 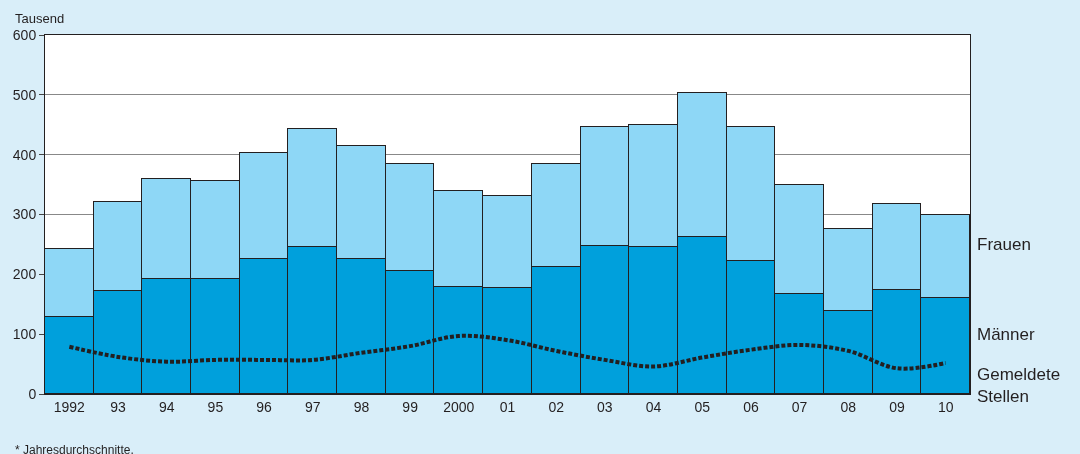 What do you see at coordinates (69, 406) in the screenshot?
I see `x-tick-label: 1992` at bounding box center [69, 406].